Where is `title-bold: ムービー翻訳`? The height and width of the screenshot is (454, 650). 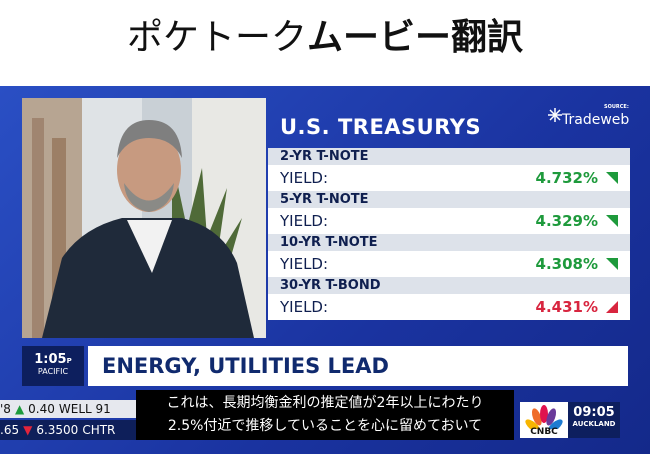 title-bold: ムービー翻訳 is located at coordinates (415, 37).